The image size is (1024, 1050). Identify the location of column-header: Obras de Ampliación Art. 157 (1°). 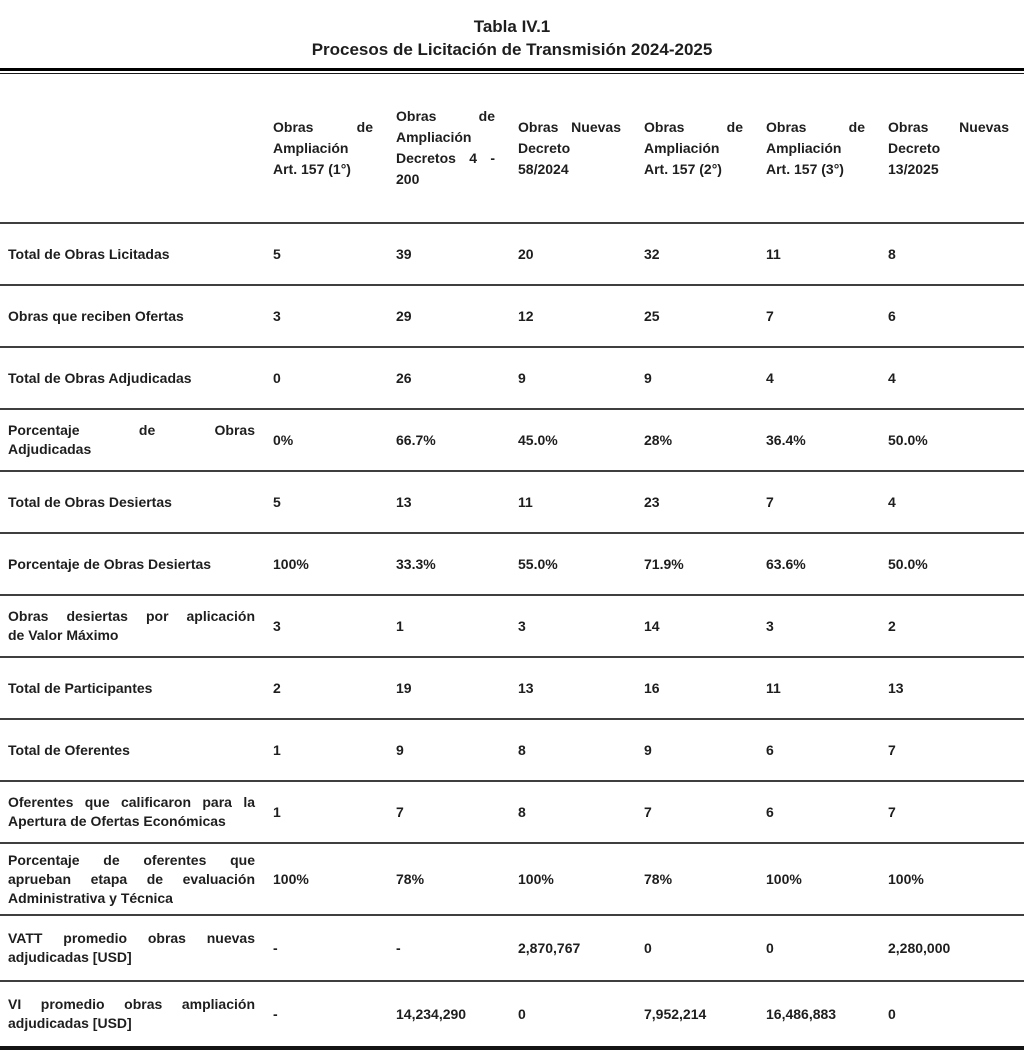
(326, 149).